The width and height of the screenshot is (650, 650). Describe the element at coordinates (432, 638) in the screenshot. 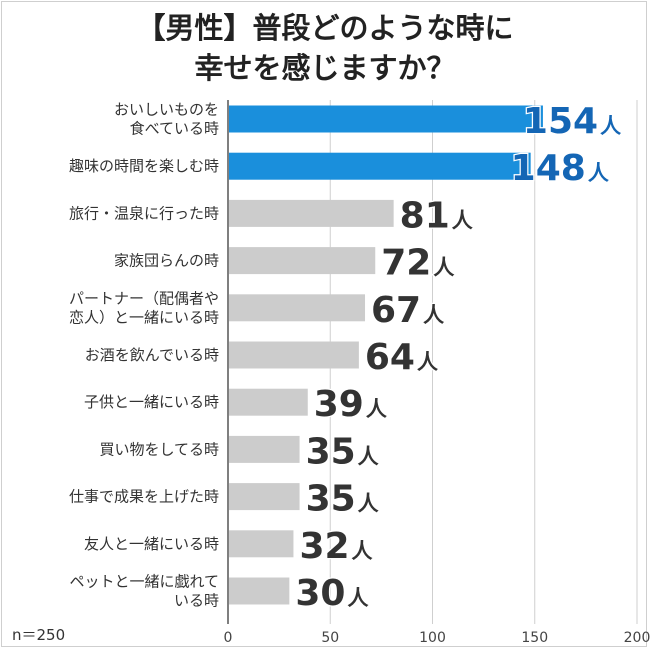

I see `x-tick-label: 100` at that location.